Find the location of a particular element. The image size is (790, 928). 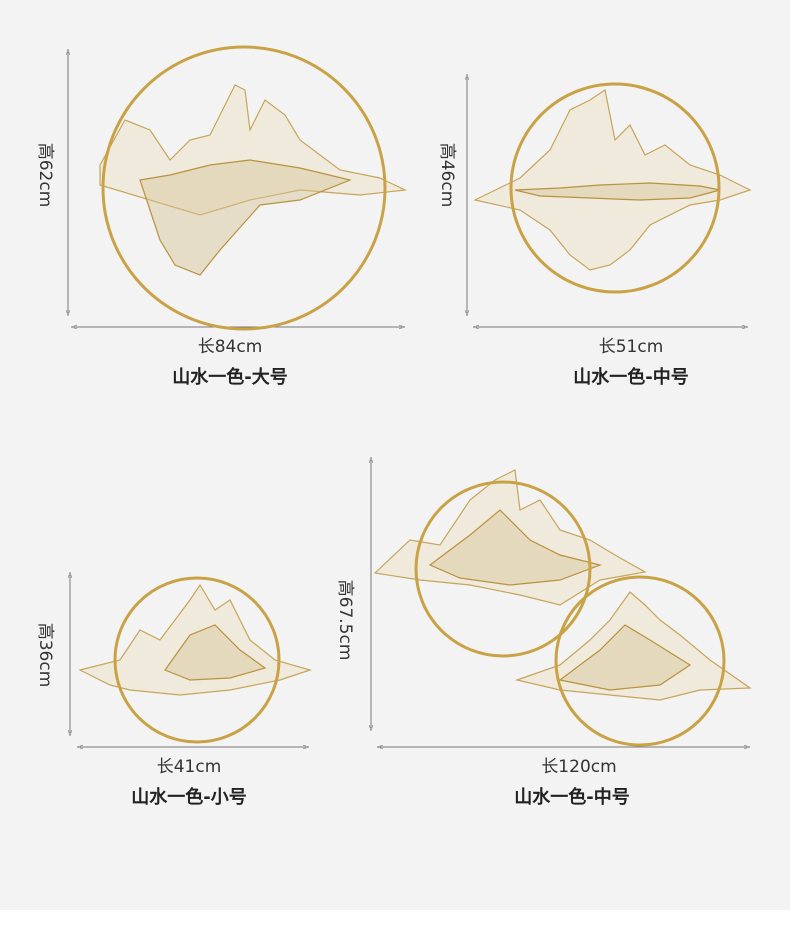

height-label: 高62cm is located at coordinates (45, 175).